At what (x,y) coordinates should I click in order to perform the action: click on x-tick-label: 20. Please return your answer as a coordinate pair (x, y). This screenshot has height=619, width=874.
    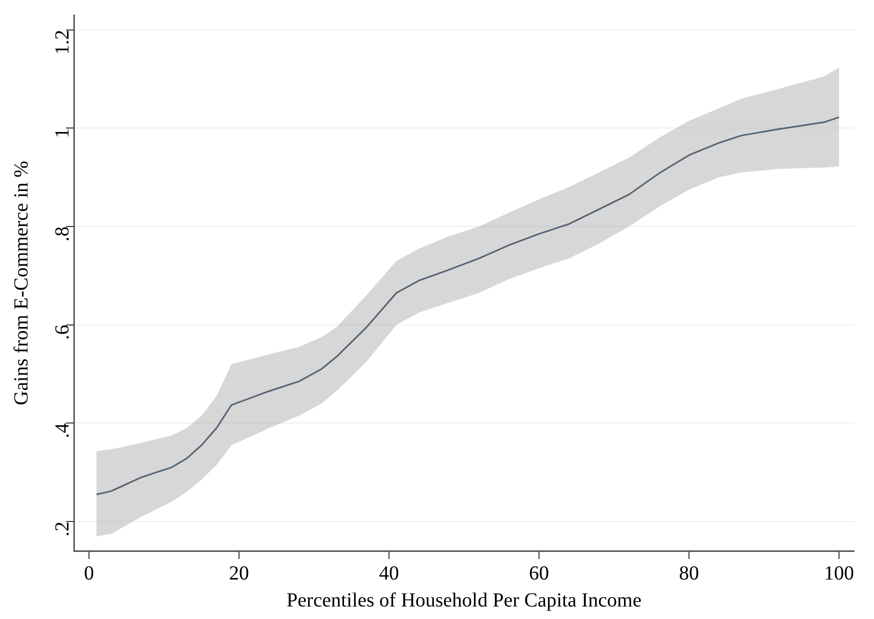
    Looking at the image, I should click on (239, 573).